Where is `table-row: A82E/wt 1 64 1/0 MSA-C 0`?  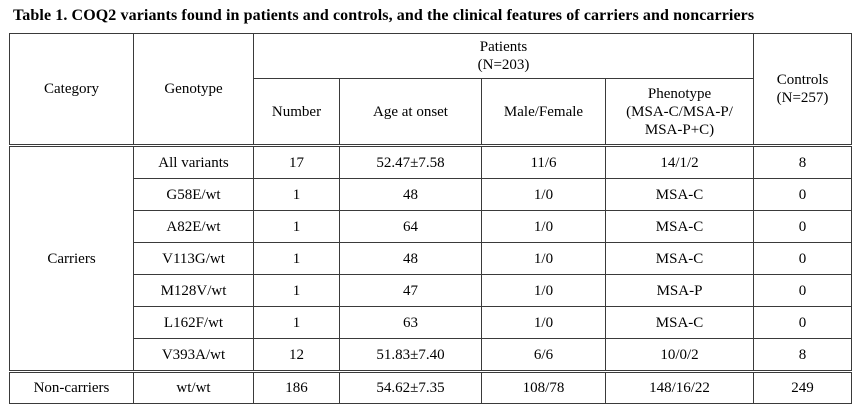 table-row: A82E/wt 1 64 1/0 MSA-C 0 is located at coordinates (431, 226).